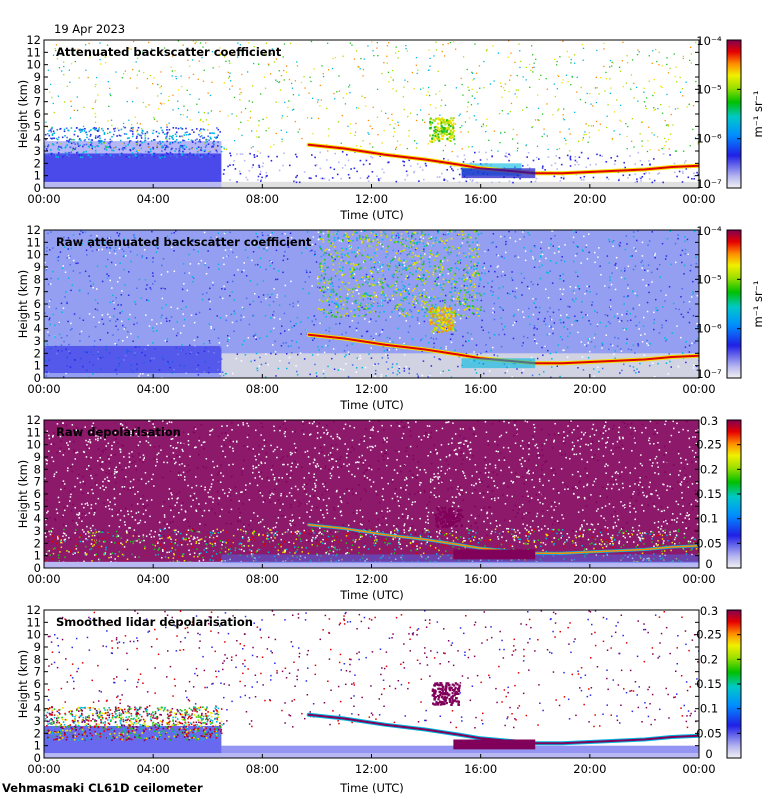  I want to click on y-tick-label: 6, so click(37, 114).